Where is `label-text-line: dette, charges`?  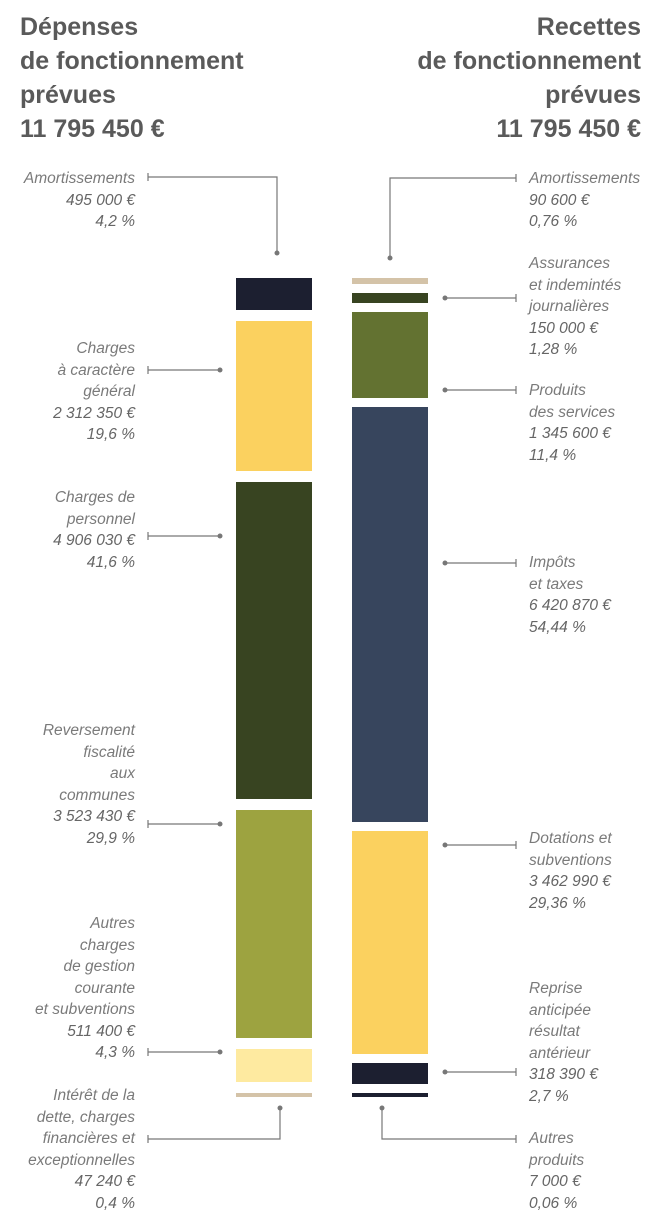 label-text-line: dette, charges is located at coordinates (81, 1118).